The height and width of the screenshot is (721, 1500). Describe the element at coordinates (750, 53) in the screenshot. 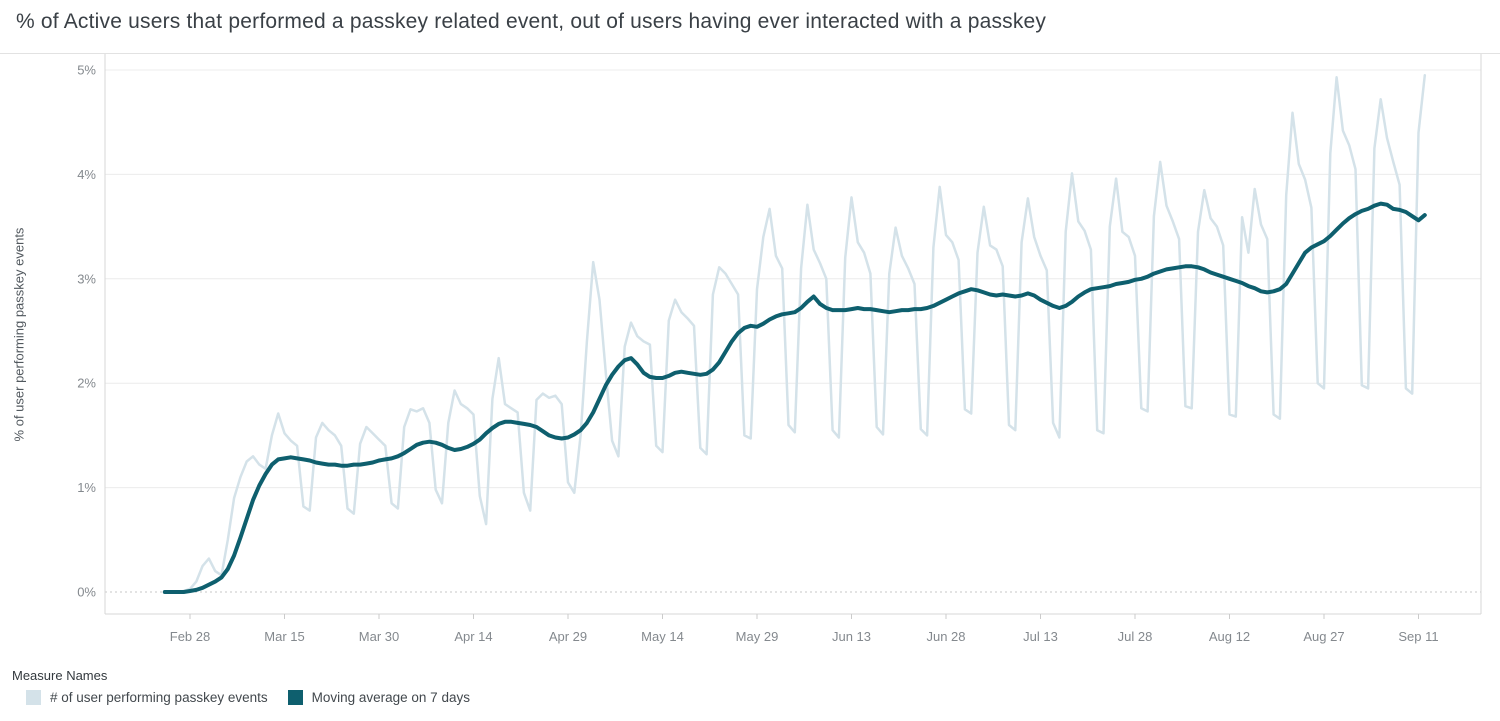

I see `title-divider` at that location.